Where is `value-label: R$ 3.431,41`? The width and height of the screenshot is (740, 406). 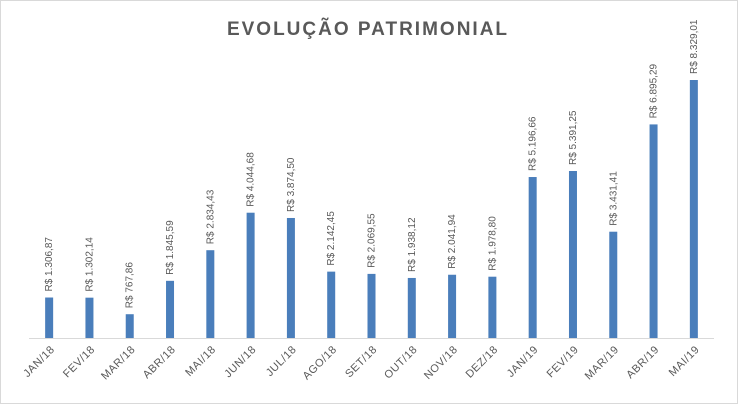
value-label: R$ 3.431,41 is located at coordinates (613, 198).